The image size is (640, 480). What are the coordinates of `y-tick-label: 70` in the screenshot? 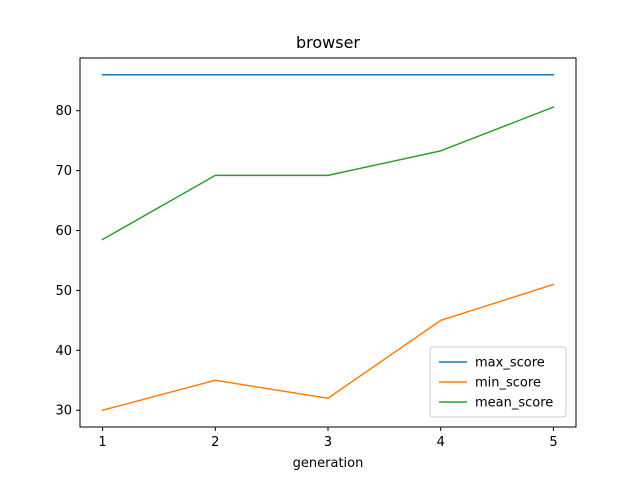 It's located at (63, 171).